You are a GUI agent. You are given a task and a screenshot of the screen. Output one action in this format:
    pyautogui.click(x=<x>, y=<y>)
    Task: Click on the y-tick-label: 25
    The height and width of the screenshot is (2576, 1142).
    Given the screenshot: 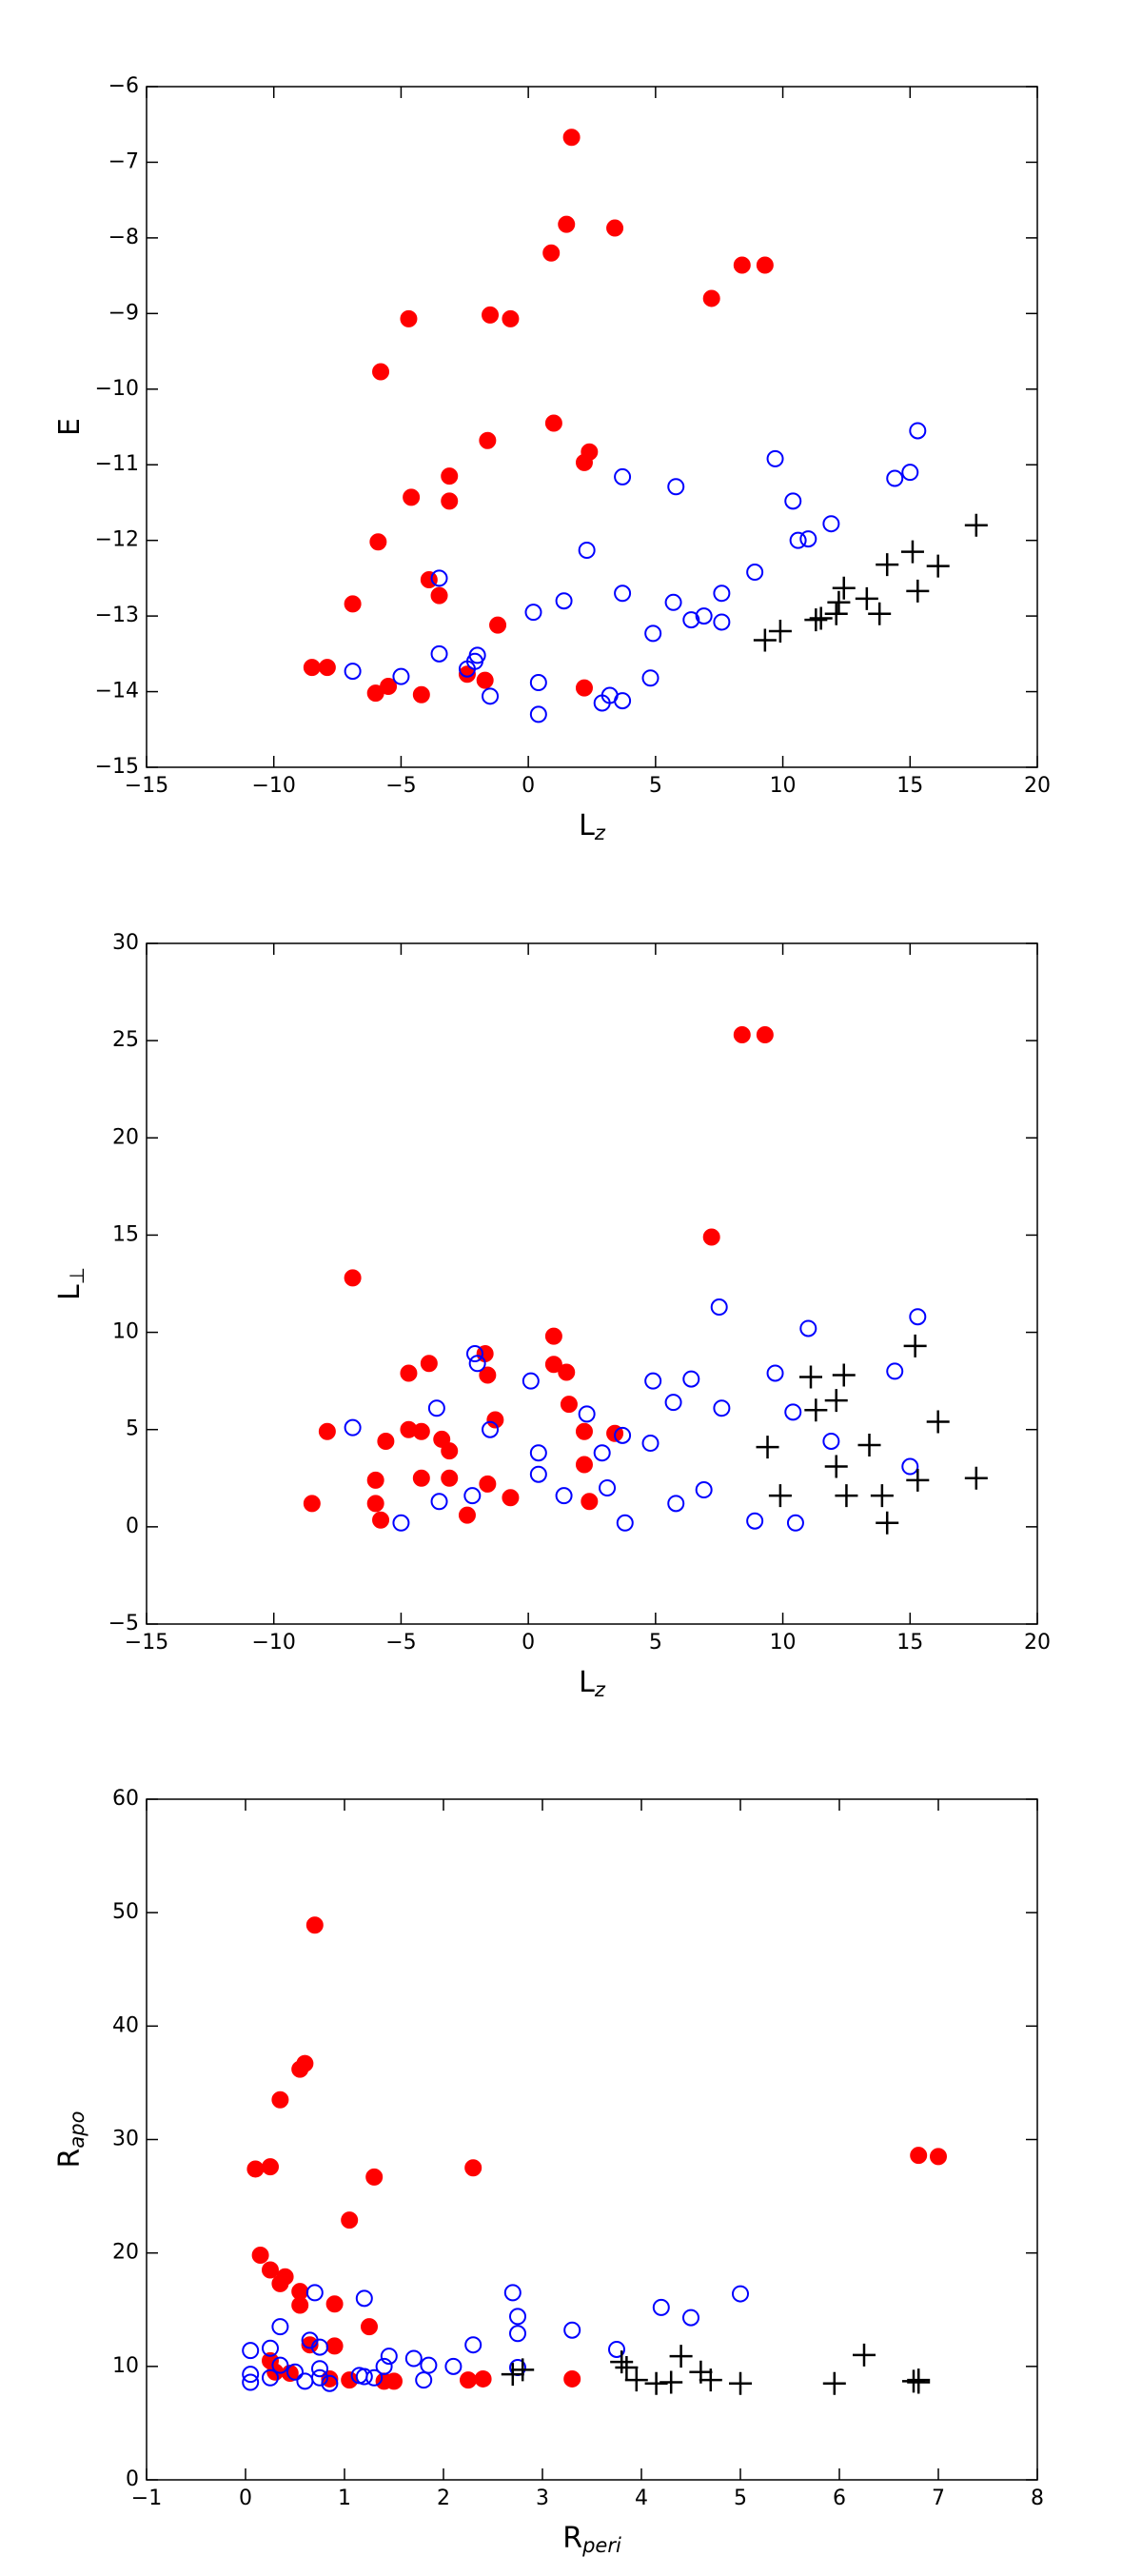 What is the action you would take?
    pyautogui.click(x=125, y=1040)
    